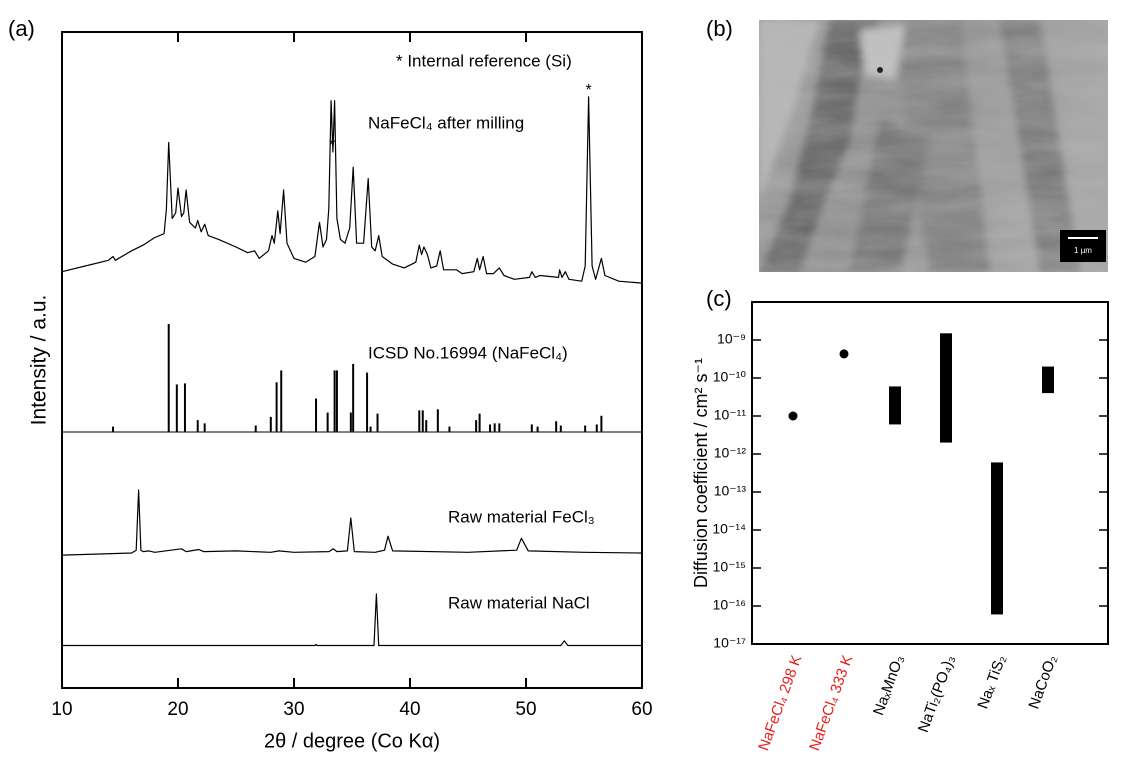 Image resolution: width=1135 pixels, height=762 pixels. Describe the element at coordinates (719, 28) in the screenshot. I see `panel-label: (b)` at that location.